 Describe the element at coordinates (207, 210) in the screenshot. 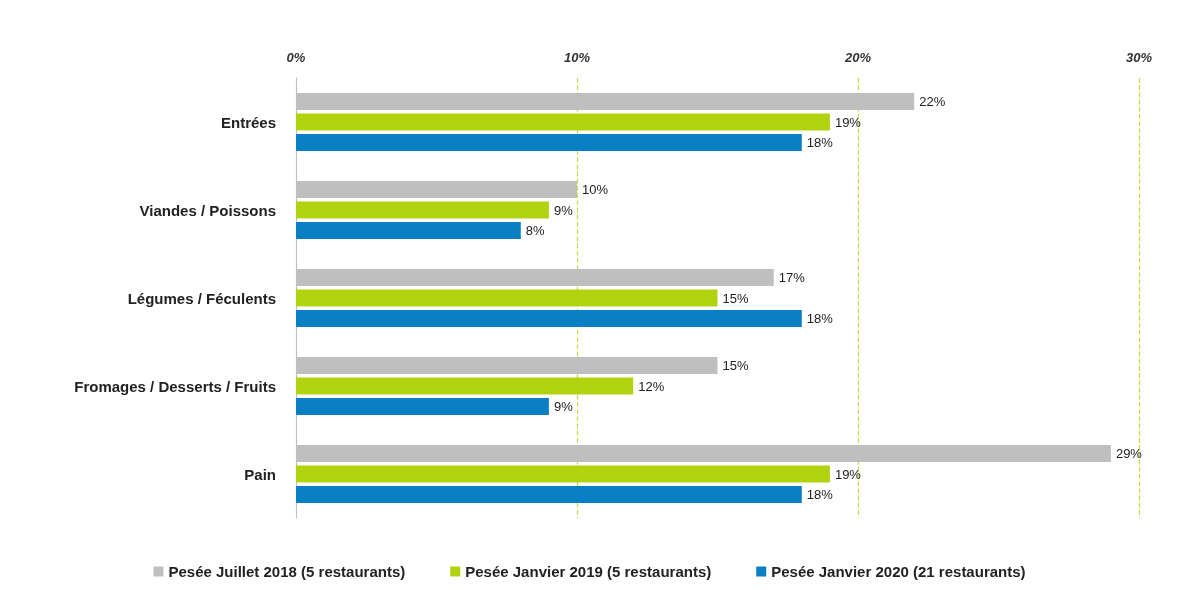

I see `y-tick-label: Viandes / Poissons` at that location.